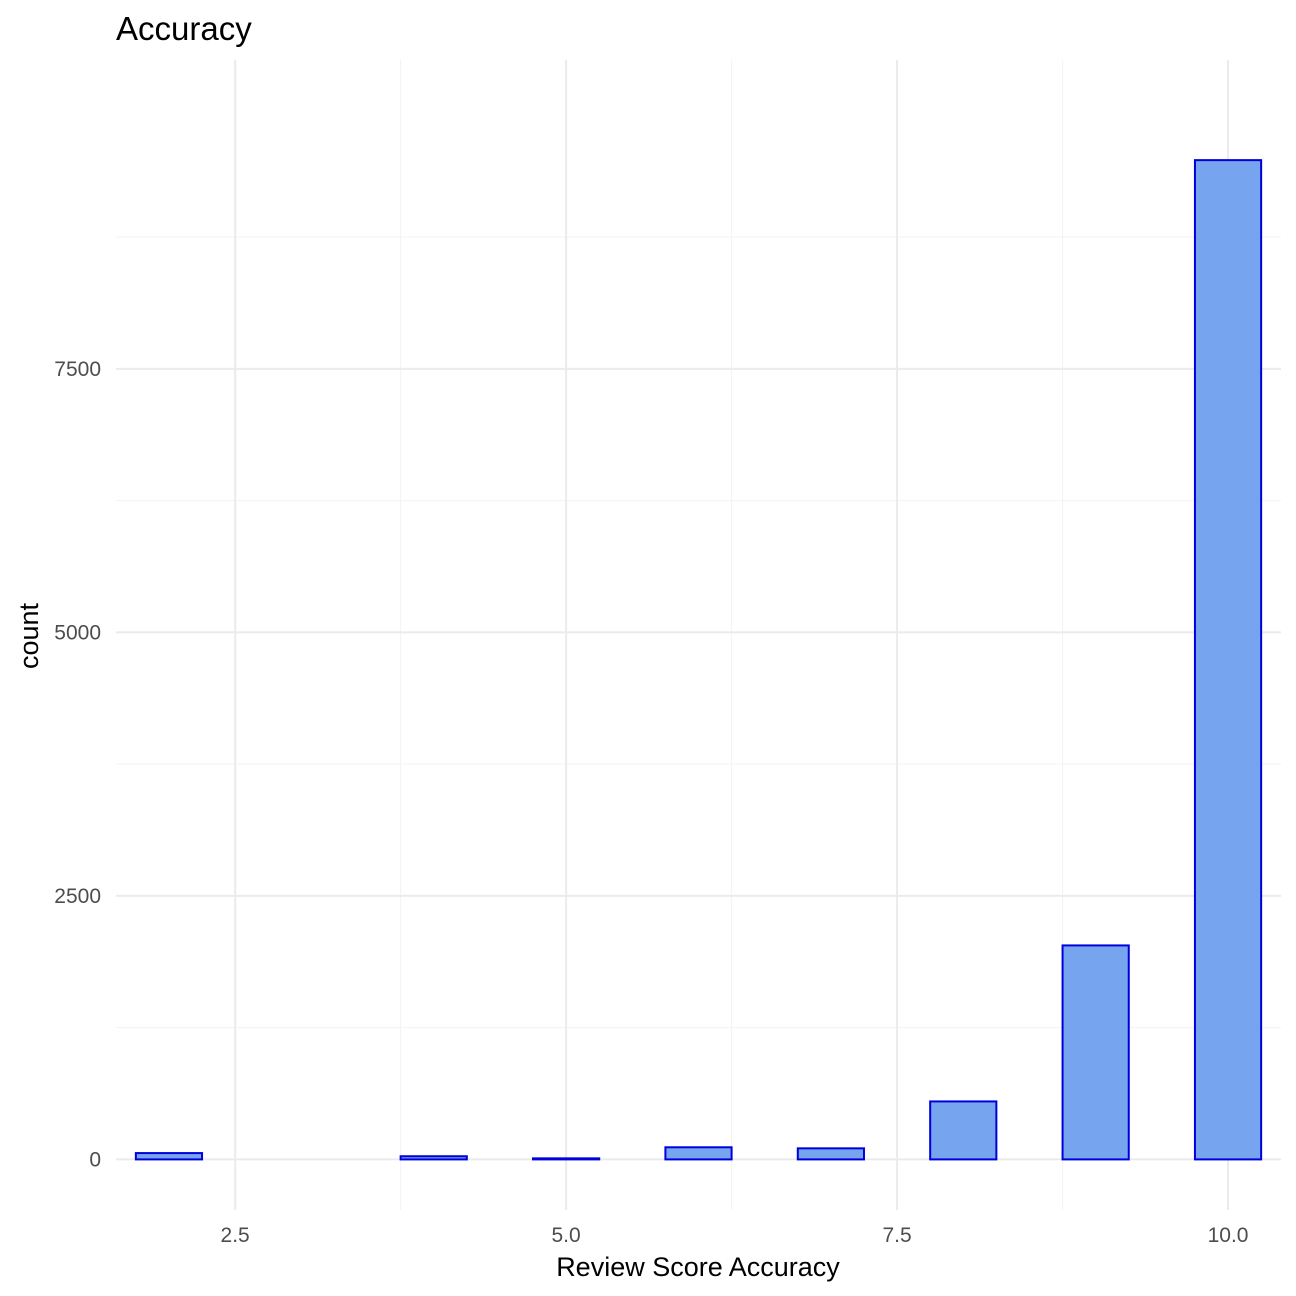 Image resolution: width=1296 pixels, height=1296 pixels. What do you see at coordinates (77, 896) in the screenshot?
I see `y-tick-label: 2500` at bounding box center [77, 896].